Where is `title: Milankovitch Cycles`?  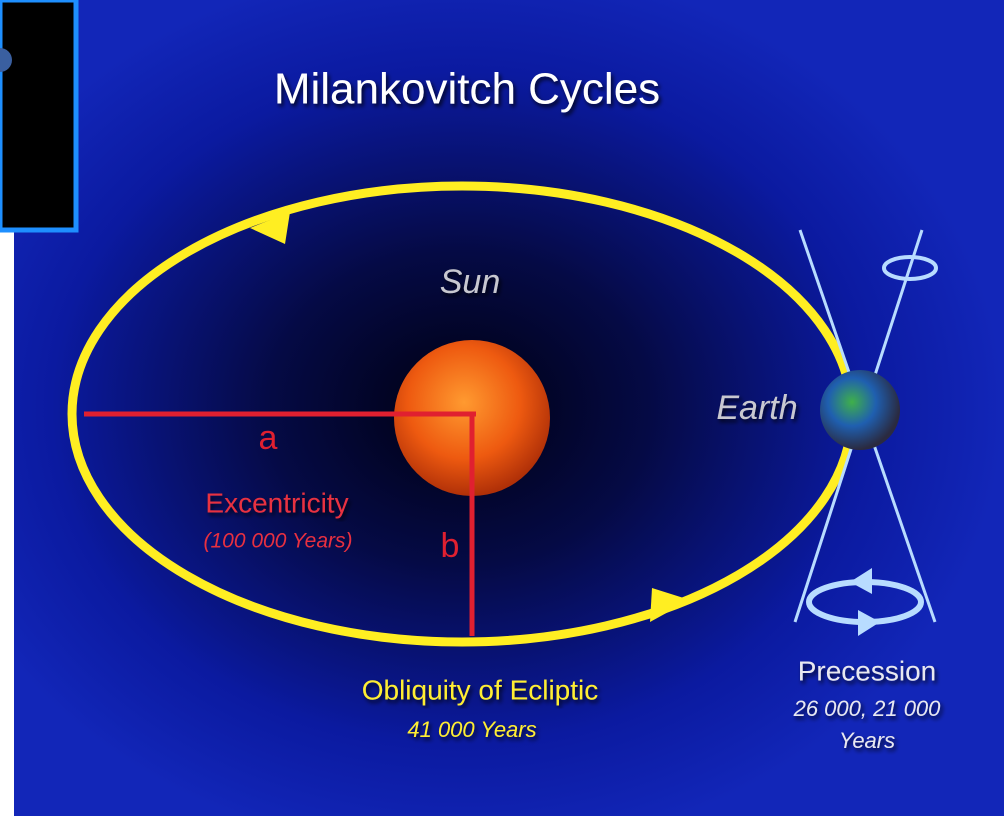
title: Milankovitch Cycles is located at coordinates (467, 89).